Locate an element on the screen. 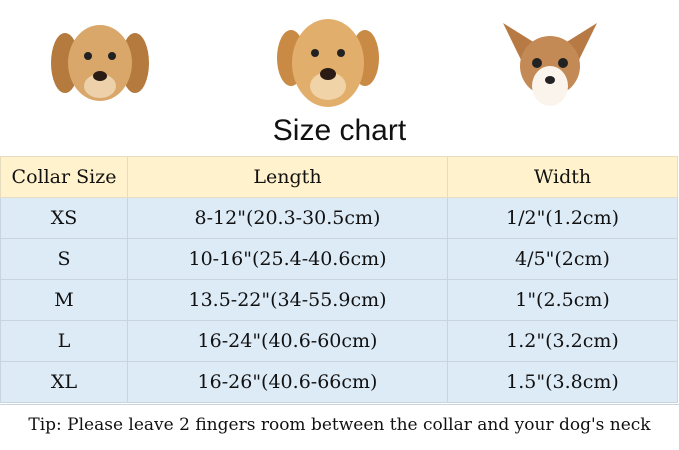  width-cell: 4/5"(2cm) is located at coordinates (562, 259).